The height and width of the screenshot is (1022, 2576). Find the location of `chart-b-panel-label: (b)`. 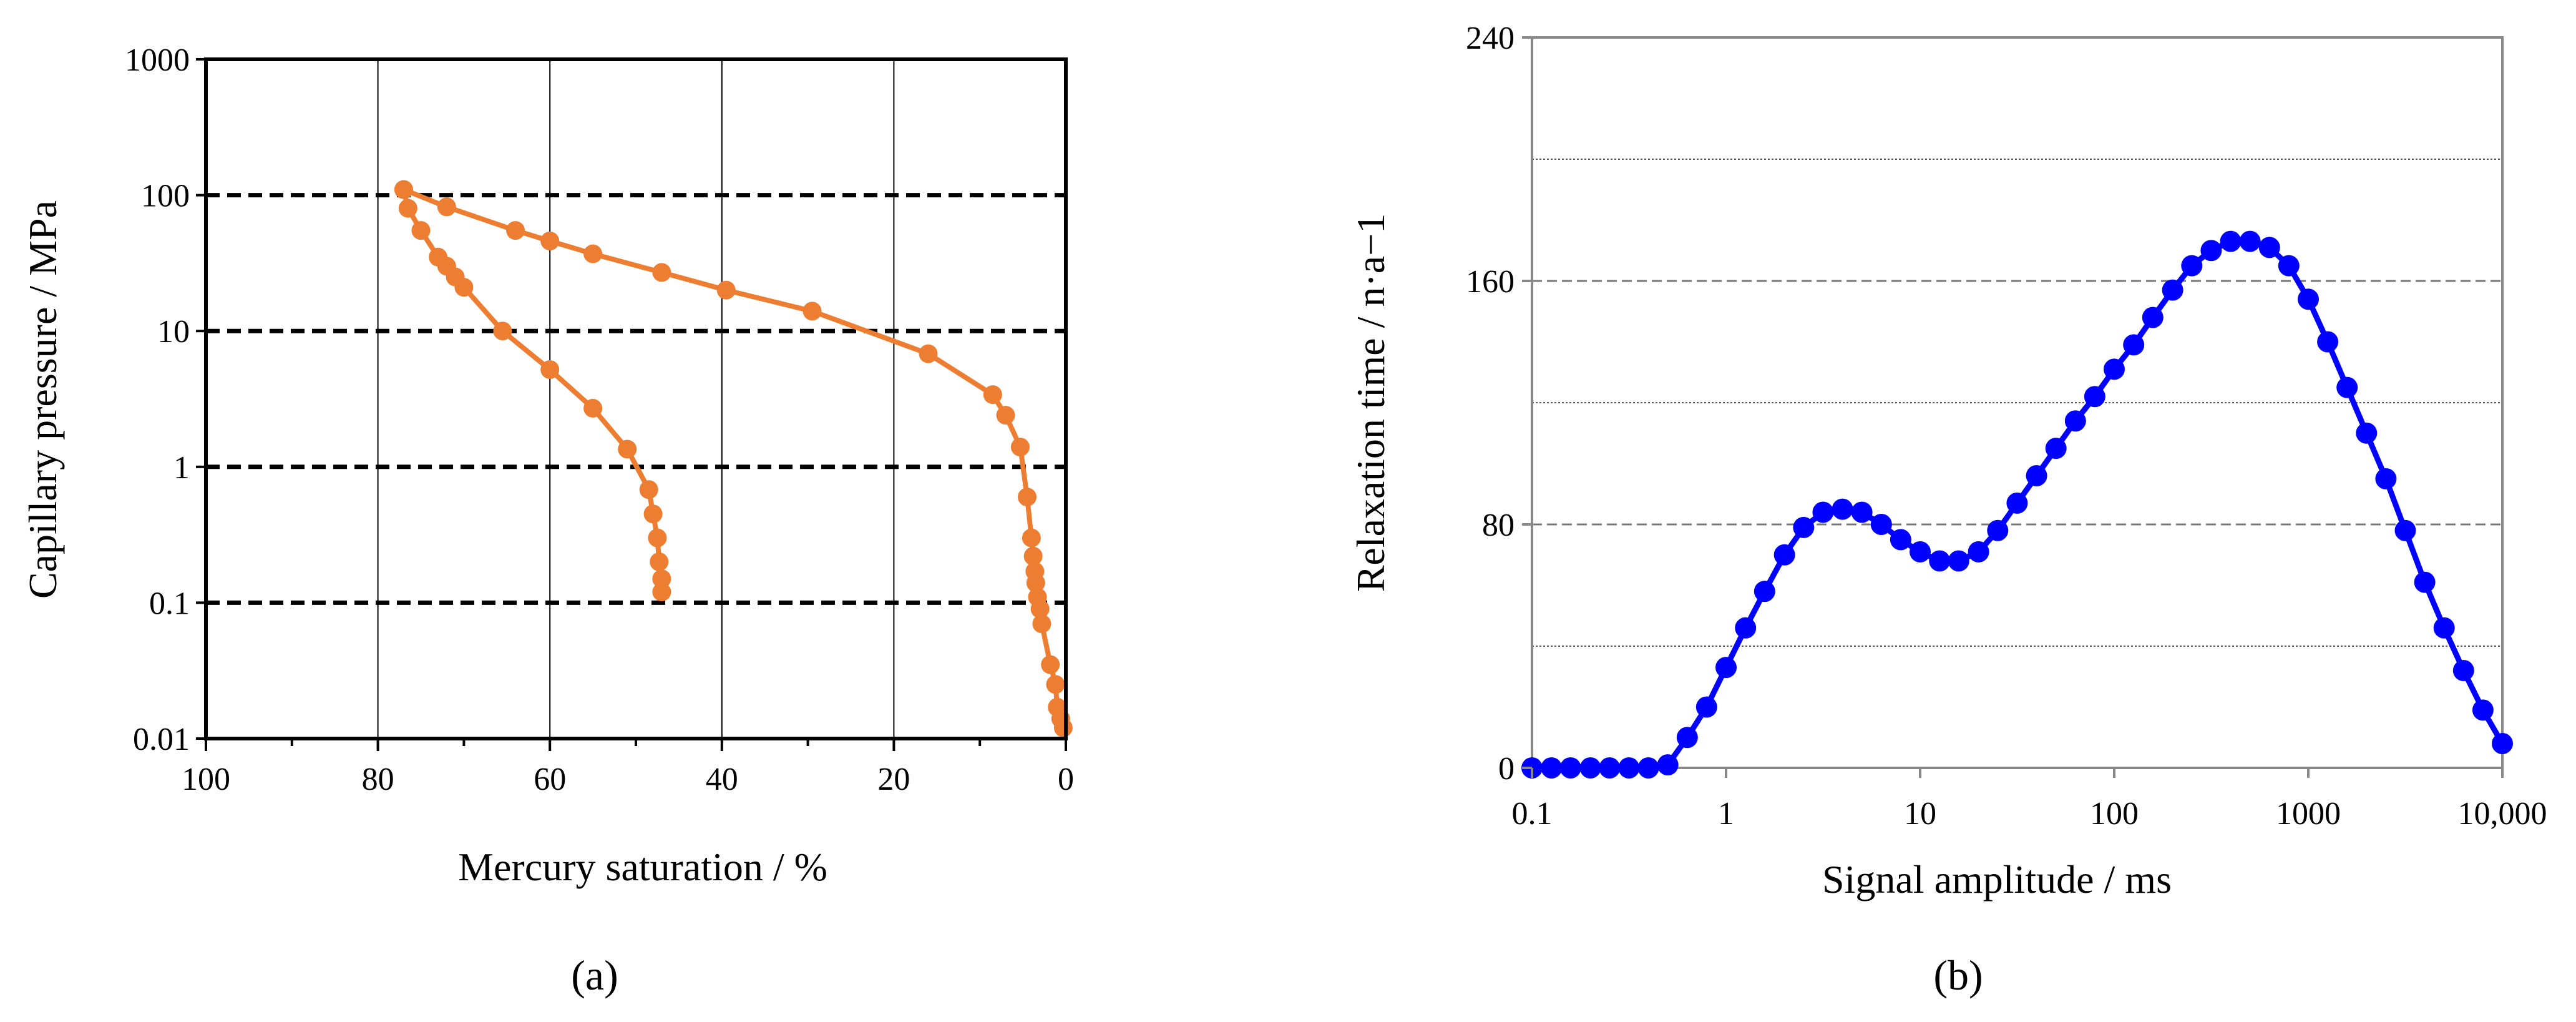

chart-b-panel-label: (b) is located at coordinates (1958, 975).